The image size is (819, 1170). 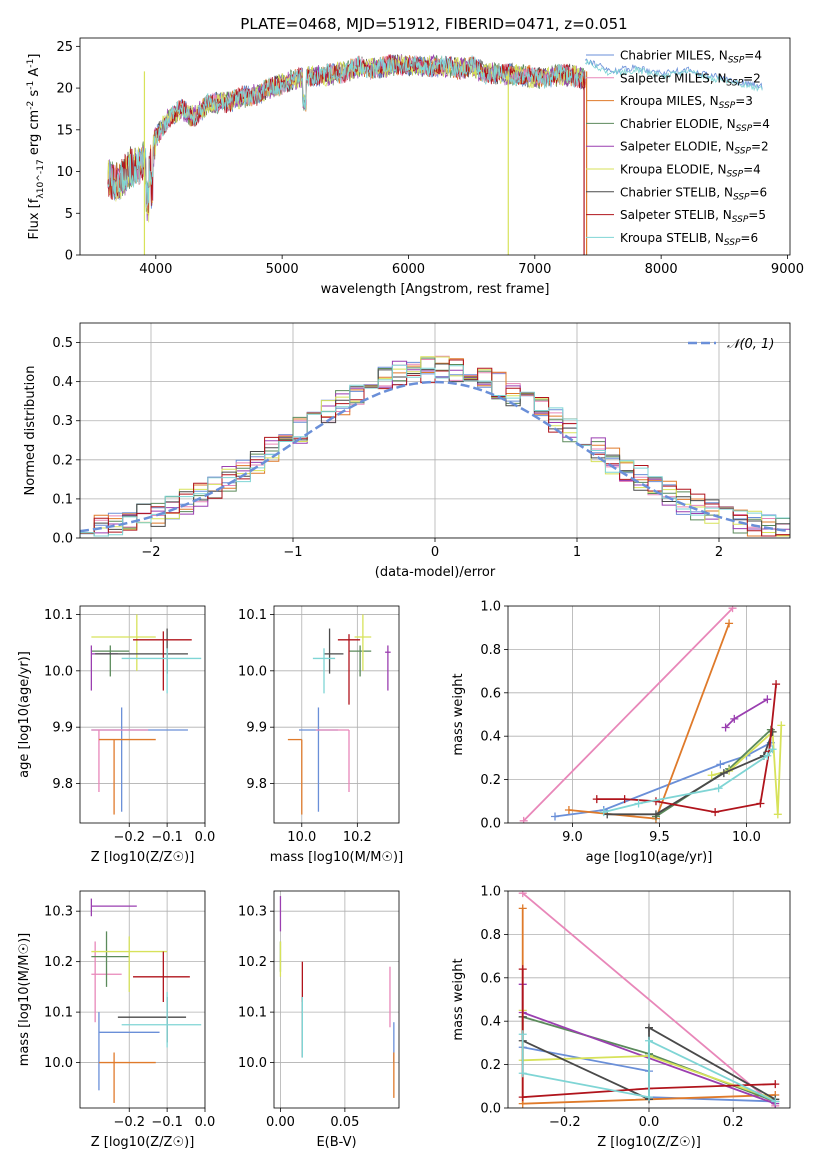 What do you see at coordinates (690, 79) in the screenshot?
I see `legend-entry: Salpeter MILES, NSSP=2` at bounding box center [690, 79].